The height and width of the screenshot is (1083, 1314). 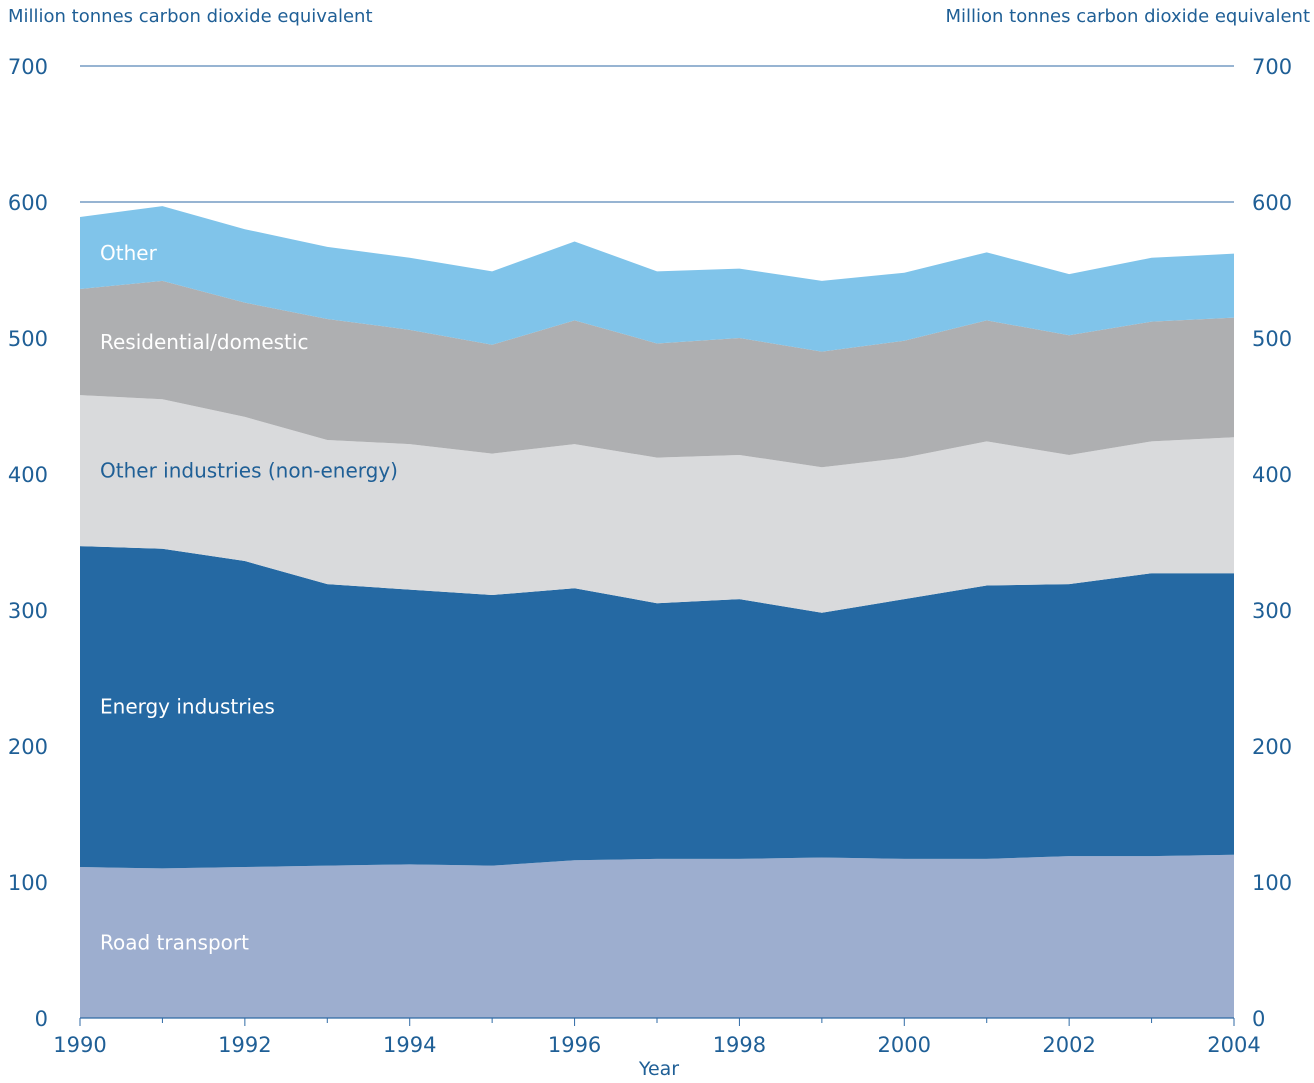 What do you see at coordinates (1272, 611) in the screenshot?
I see `y-tick-label-right: 300` at bounding box center [1272, 611].